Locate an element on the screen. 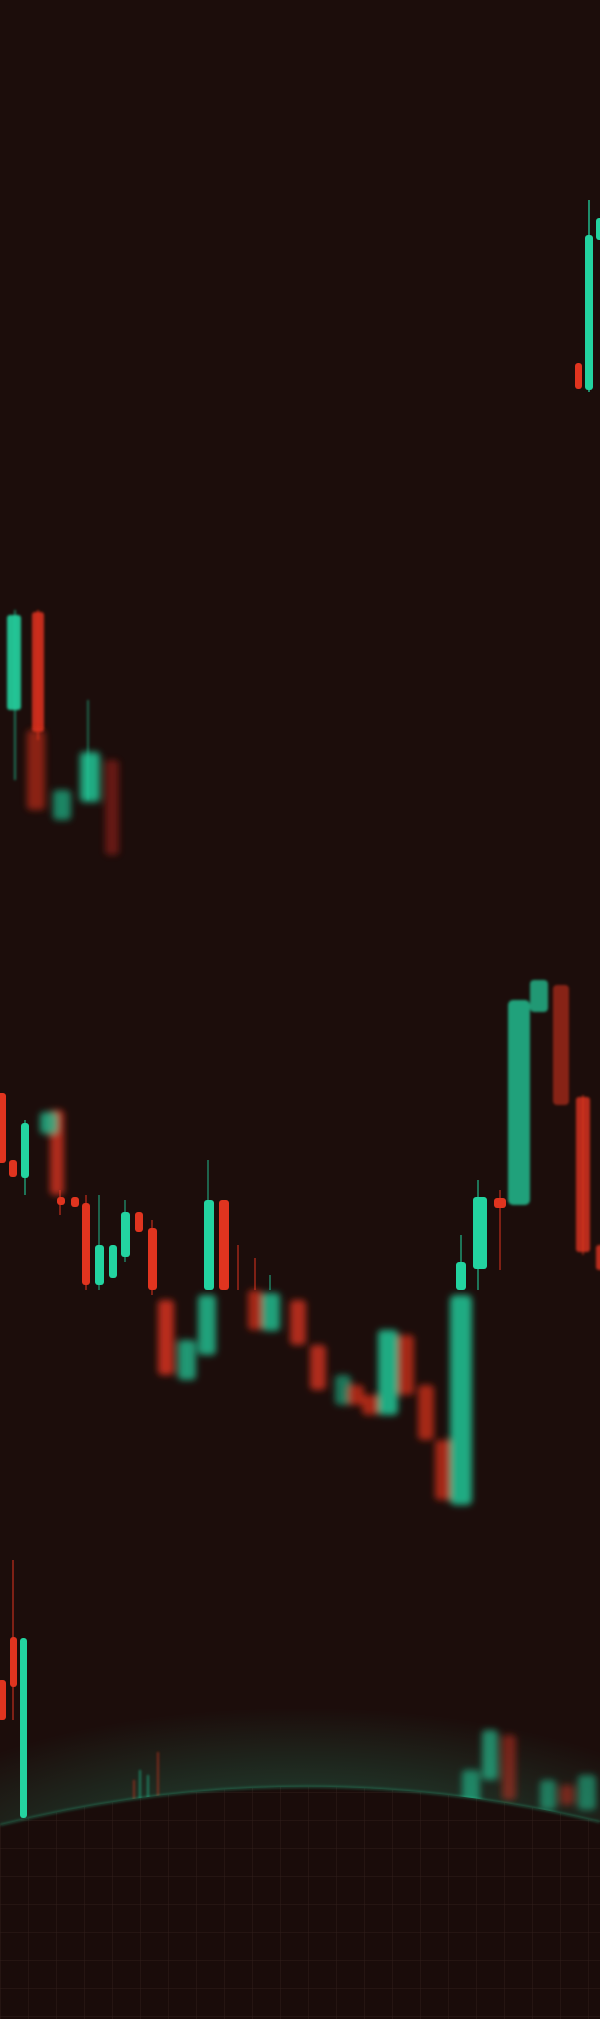  candle-cluster-top-right is located at coordinates (587, 296).